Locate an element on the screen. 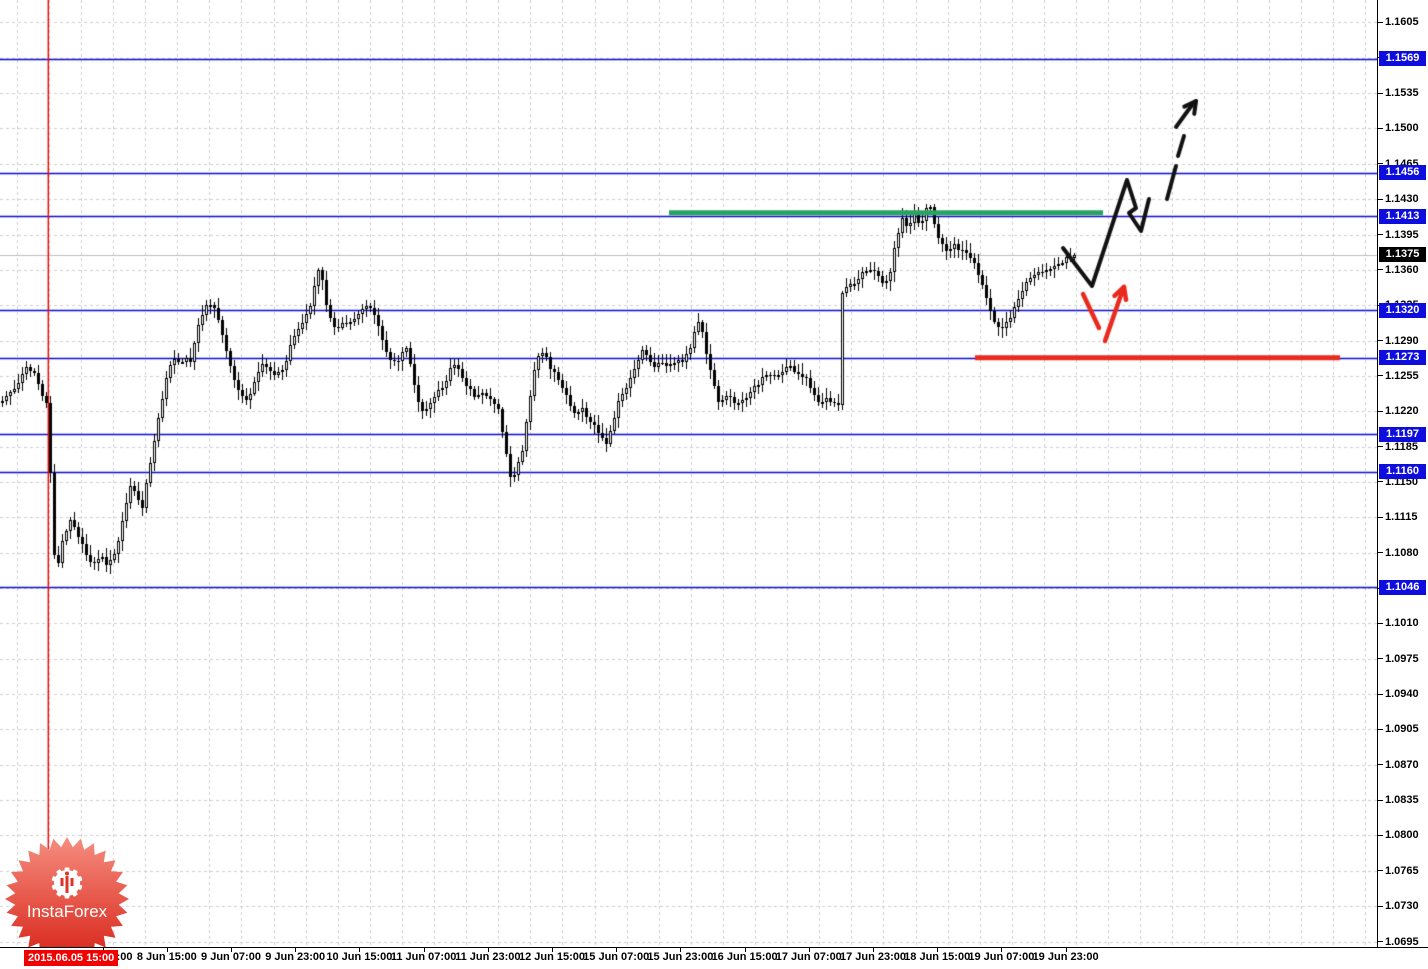 Image resolution: width=1428 pixels, height=969 pixels. price-tick-label: 1.1430 is located at coordinates (1402, 199).